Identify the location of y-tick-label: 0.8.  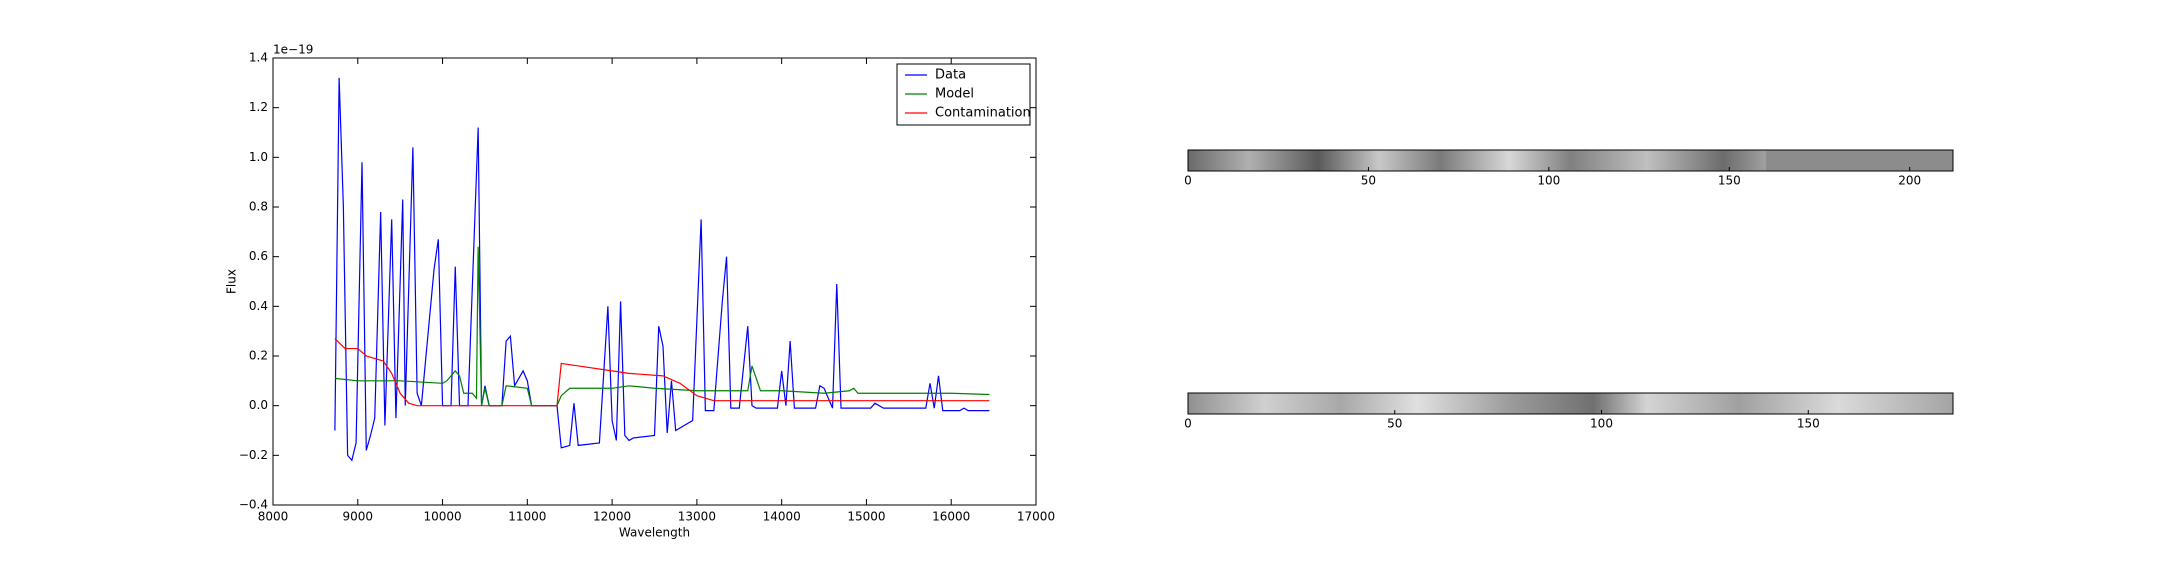
(258, 207).